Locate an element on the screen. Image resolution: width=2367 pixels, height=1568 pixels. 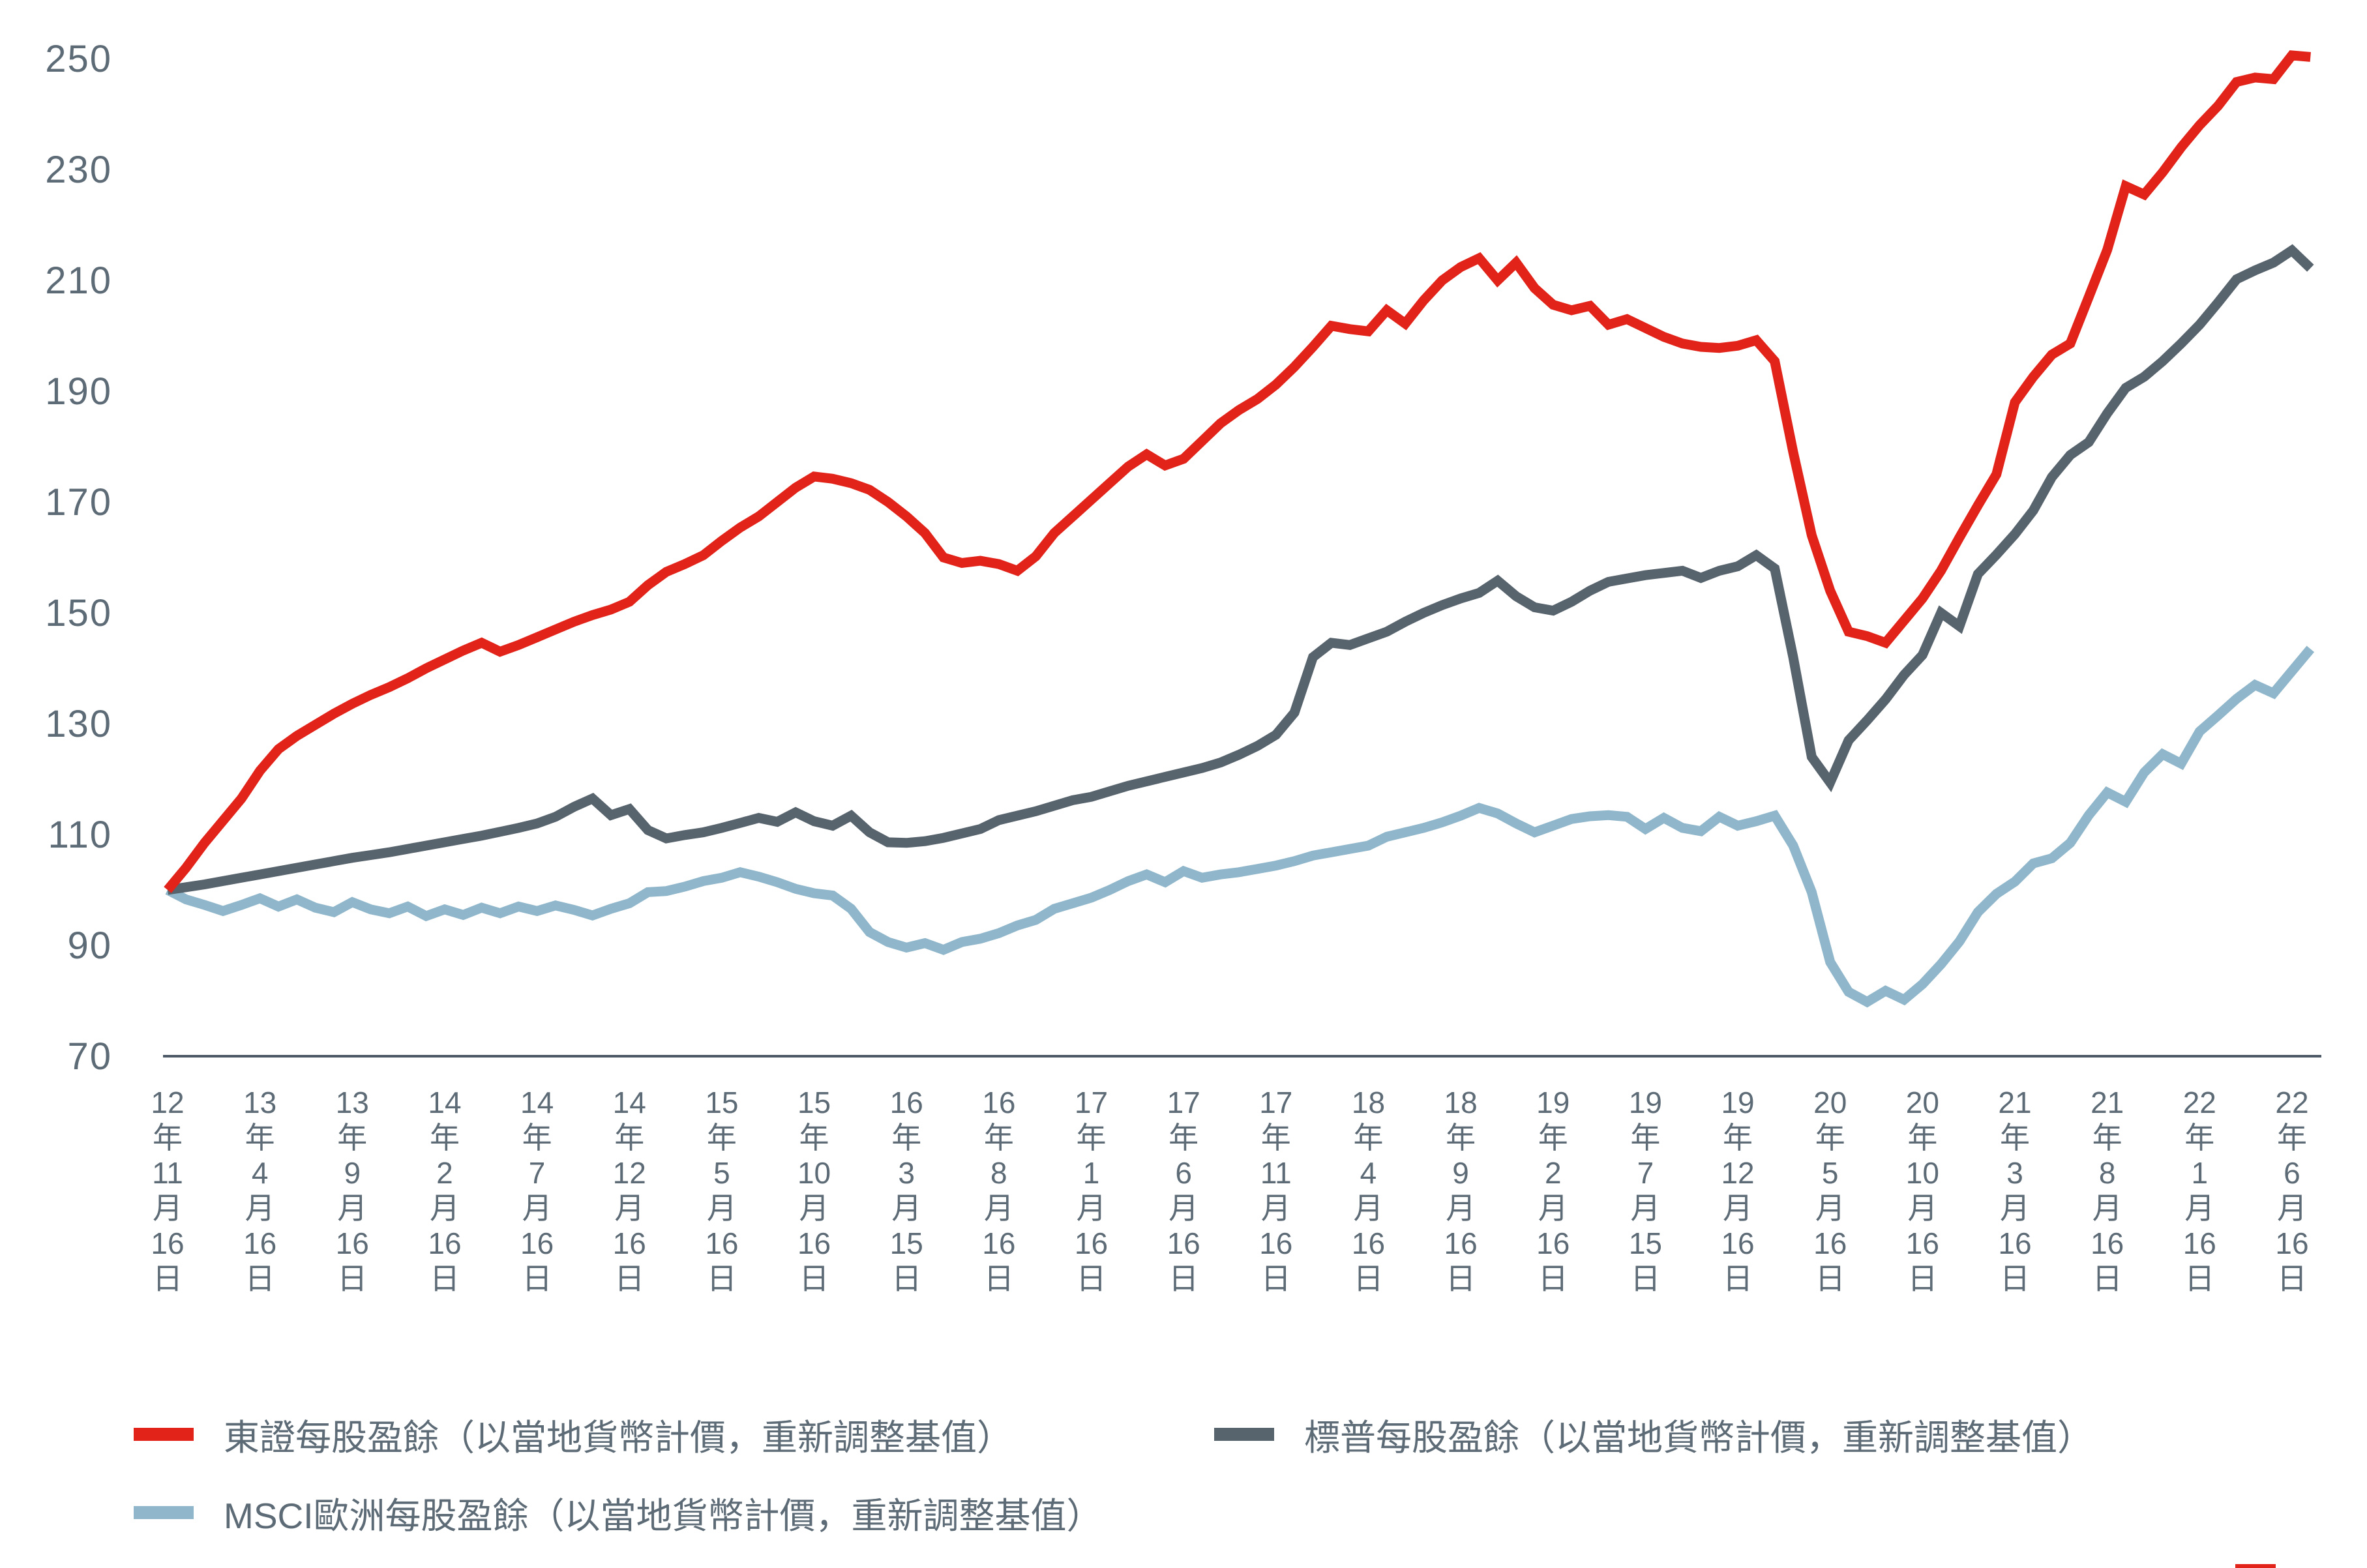
y-axis-tick-label: 130 is located at coordinates (78, 724).